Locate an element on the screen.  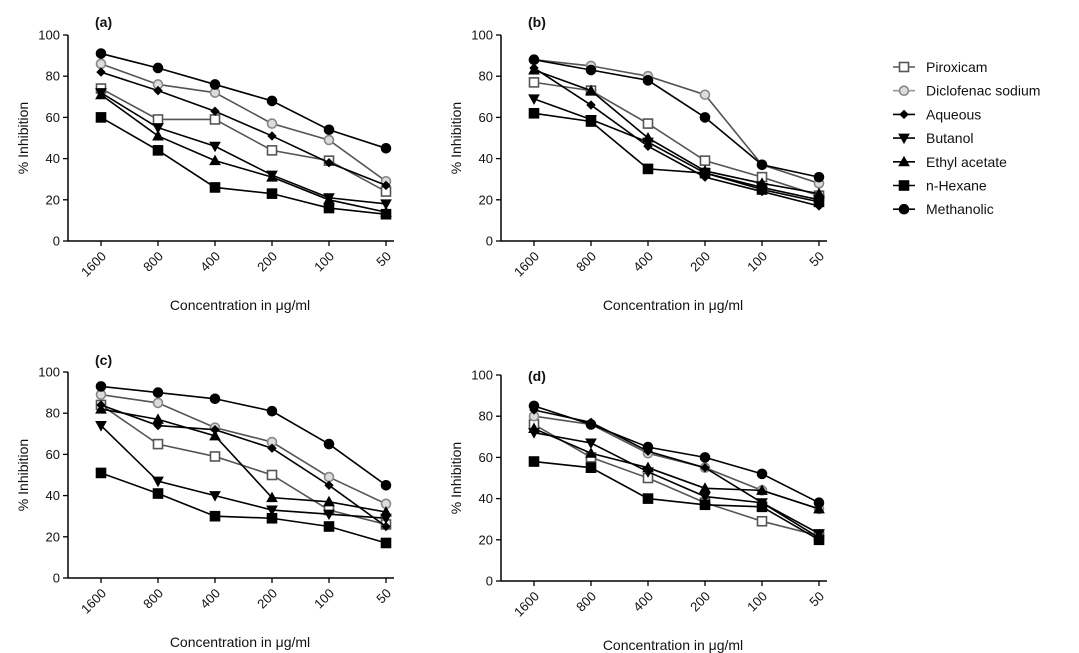
y-tick-label: 40 is located at coordinates (486, 498).